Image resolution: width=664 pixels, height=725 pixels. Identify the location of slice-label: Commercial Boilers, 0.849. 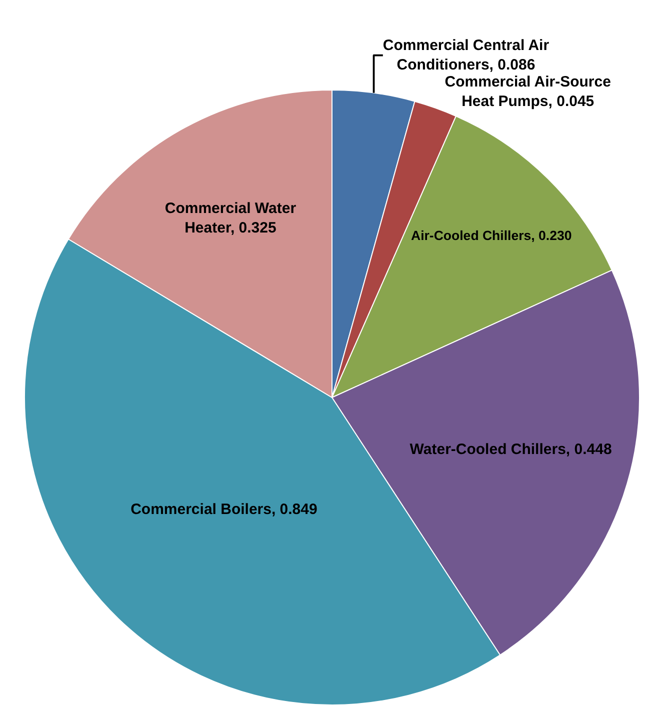
(224, 509).